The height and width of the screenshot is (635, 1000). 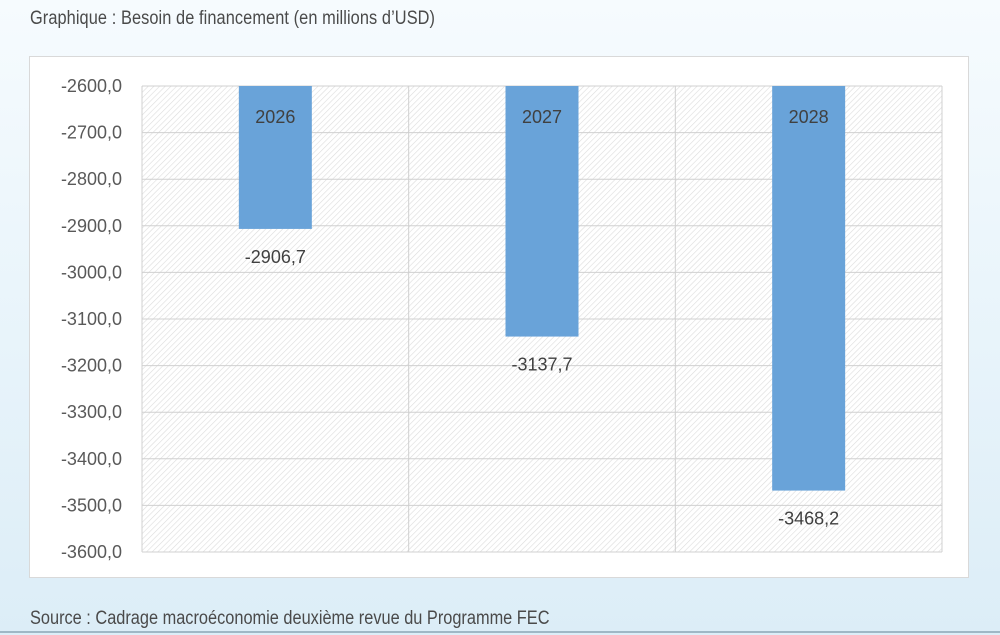 I want to click on category-label: 2028, so click(x=809, y=117).